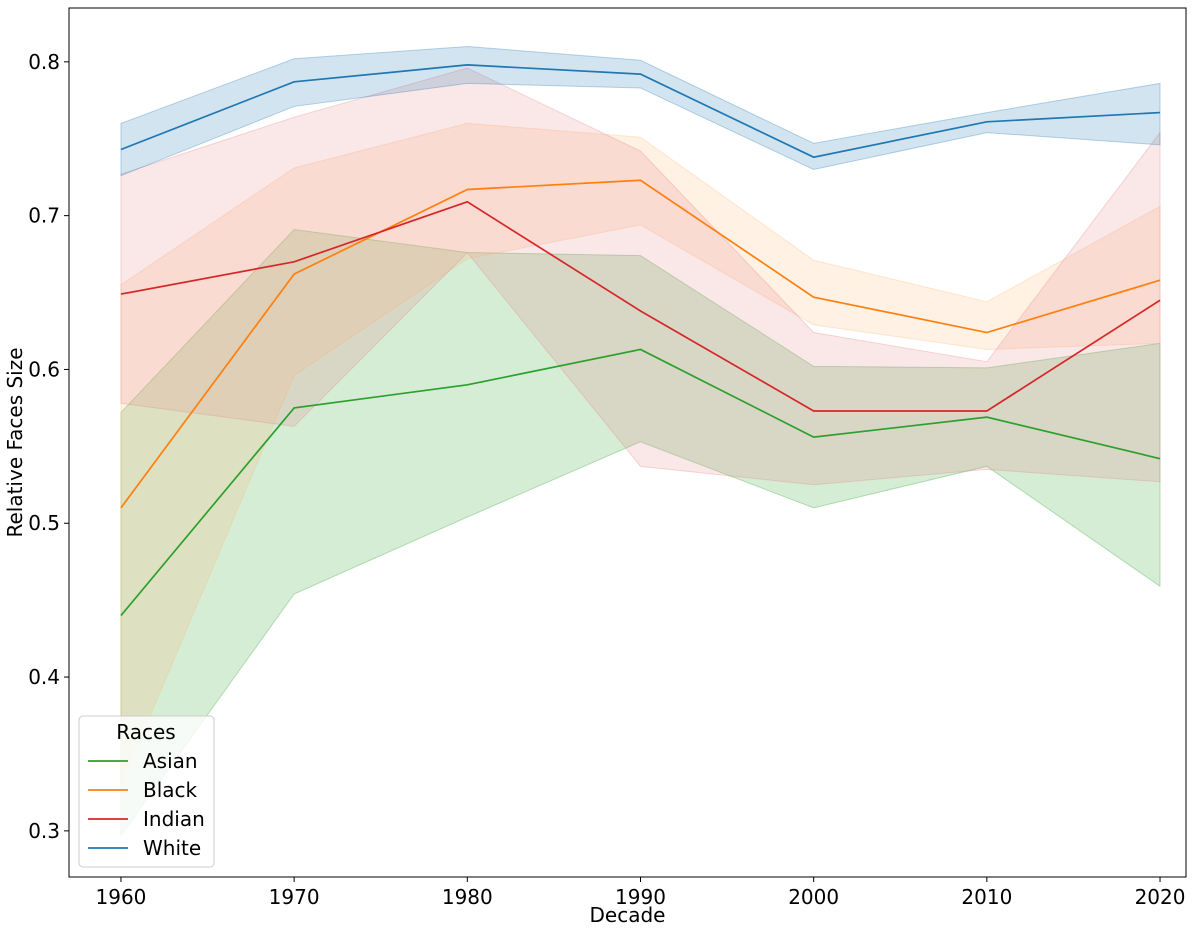  What do you see at coordinates (467, 897) in the screenshot?
I see `x-tick-label: 1980` at bounding box center [467, 897].